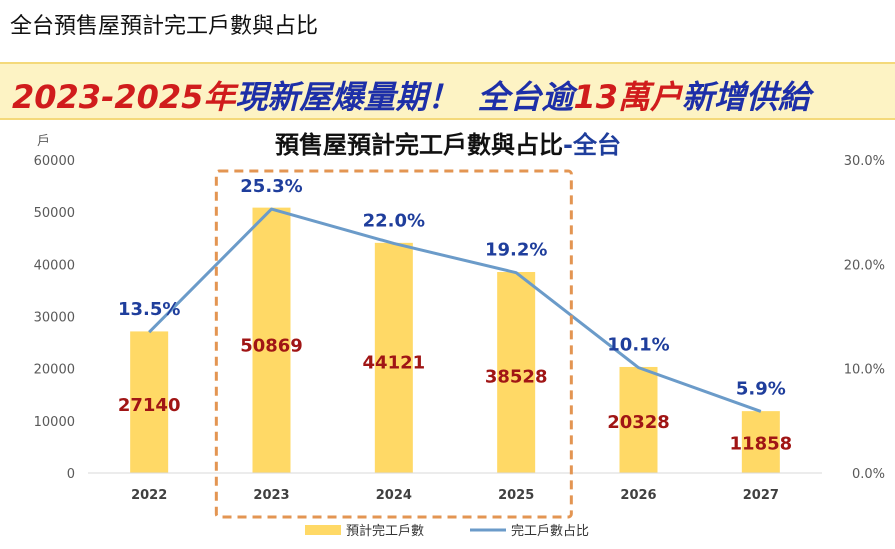  I want to click on bar-value-label: 38528, so click(516, 377).